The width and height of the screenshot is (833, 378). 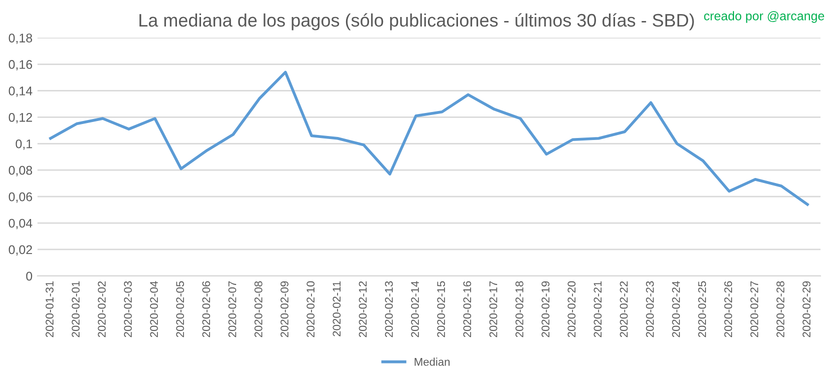 What do you see at coordinates (20, 118) in the screenshot?
I see `y-tick-label: 0,12` at bounding box center [20, 118].